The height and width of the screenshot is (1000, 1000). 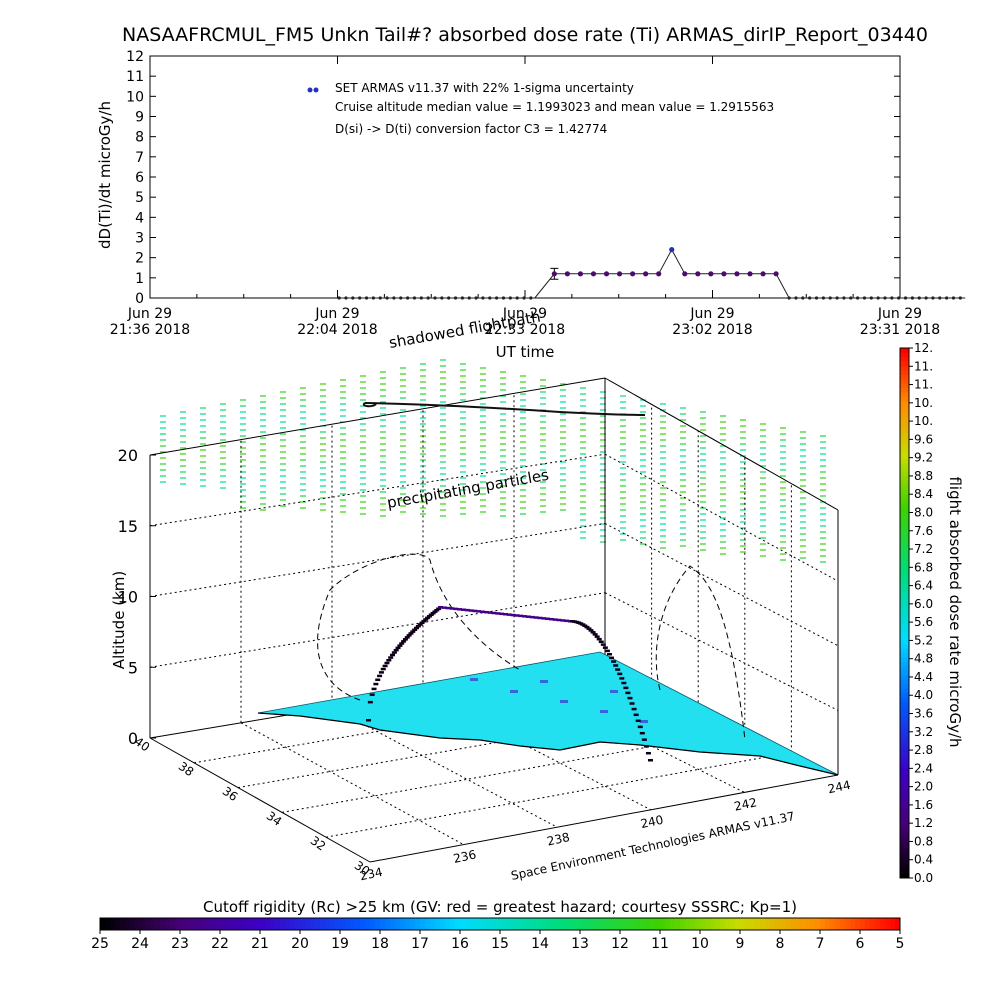 I want to click on bottom-colorbar-tick-label: 12, so click(x=620, y=944).